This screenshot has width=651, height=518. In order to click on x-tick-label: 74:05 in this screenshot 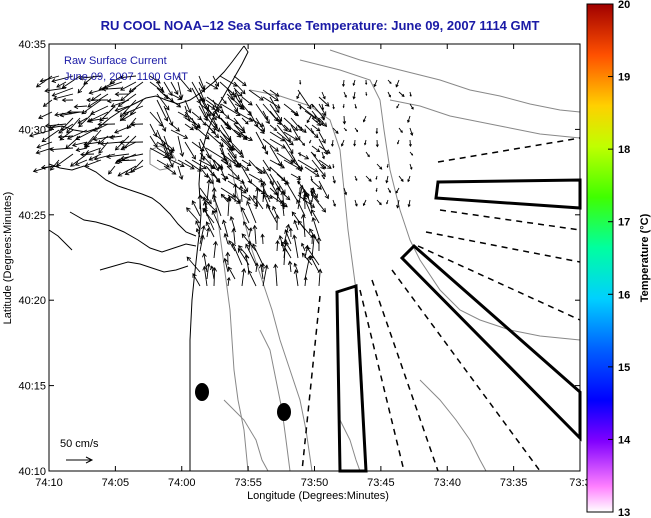, I will do `click(116, 483)`.